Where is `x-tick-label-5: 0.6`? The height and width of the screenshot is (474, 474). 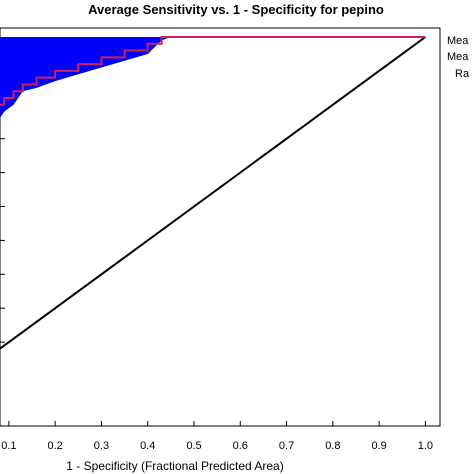 x-tick-label-5: 0.6 is located at coordinates (240, 446).